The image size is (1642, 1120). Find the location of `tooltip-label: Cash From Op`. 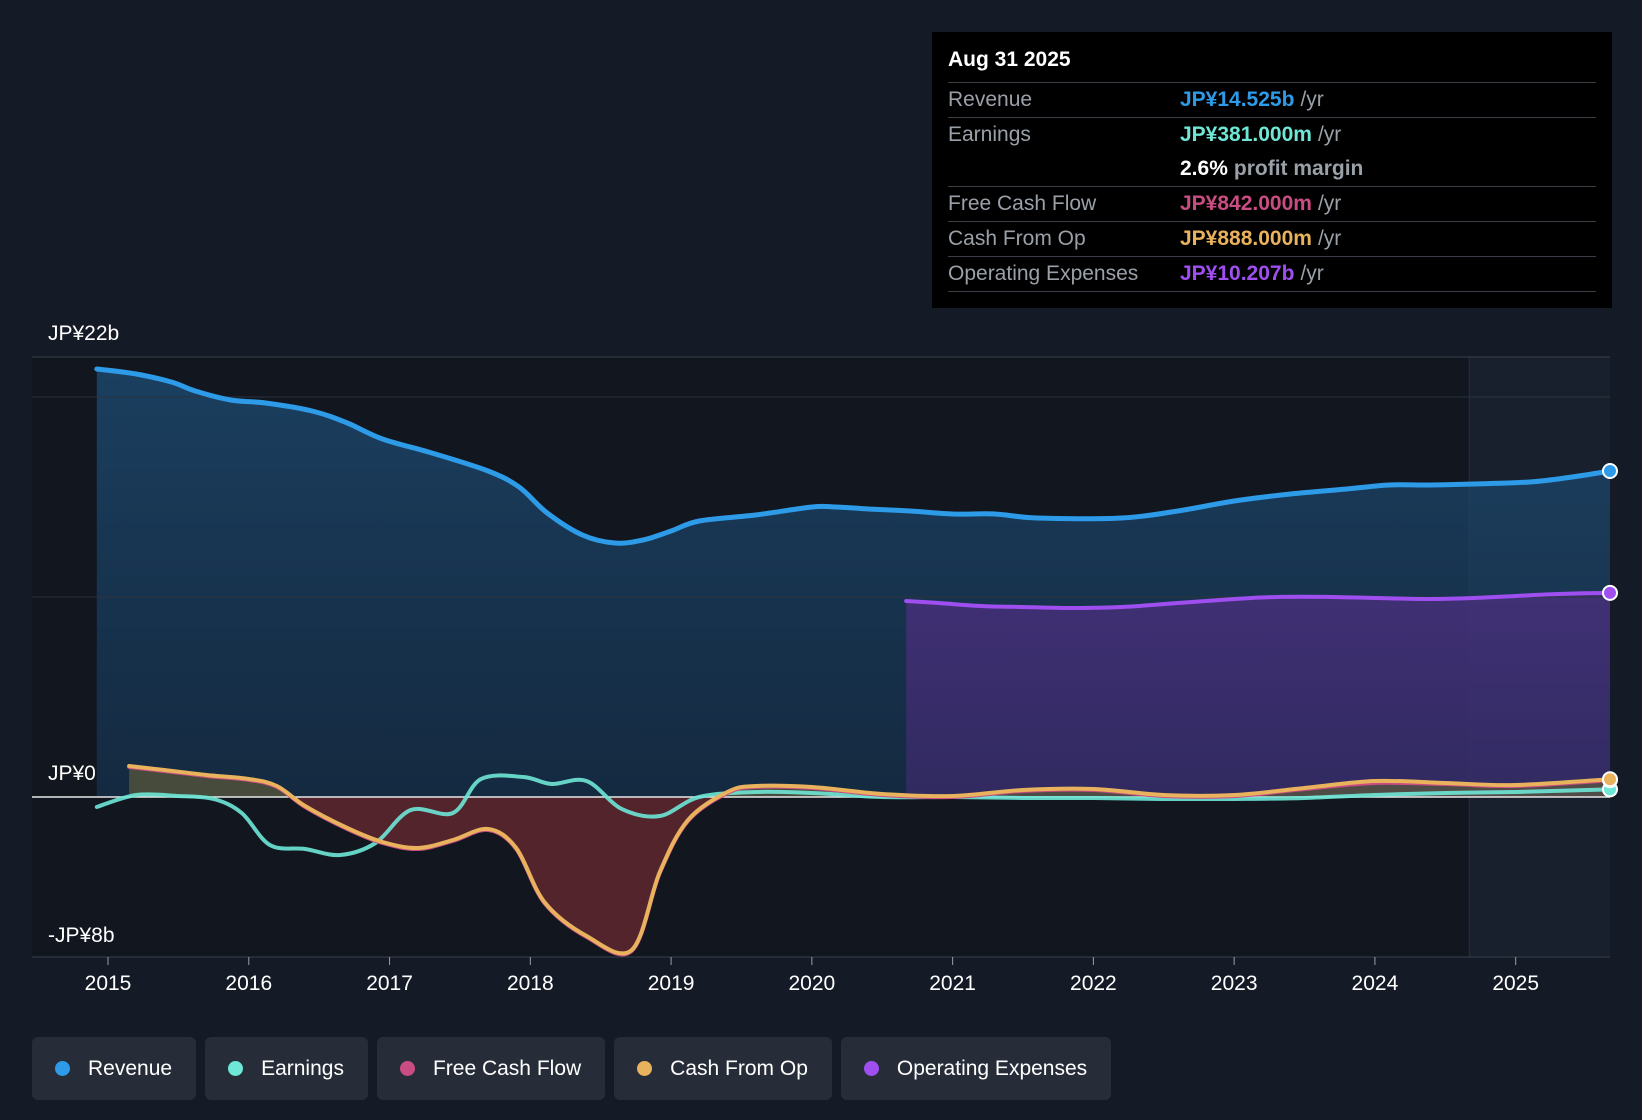

tooltip-label: Cash From Op is located at coordinates (1017, 238).